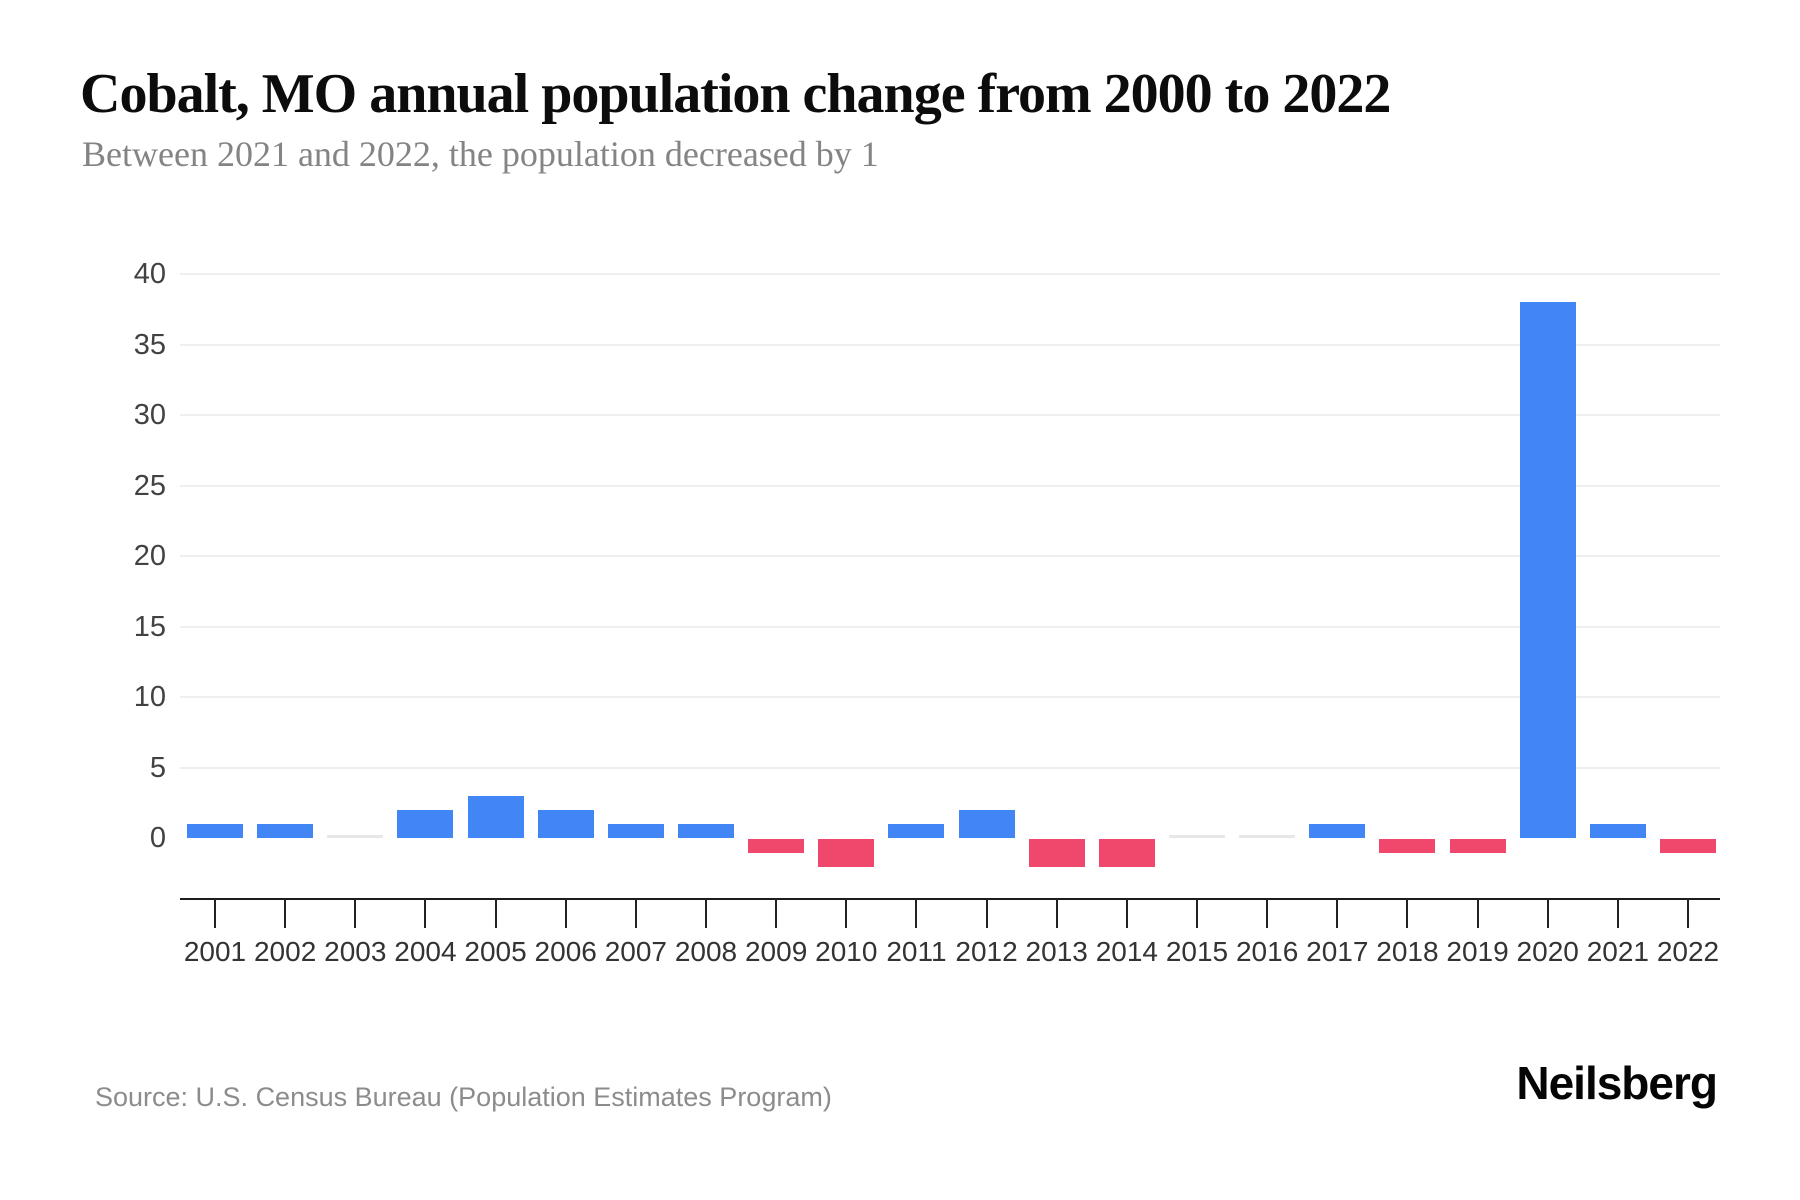 The width and height of the screenshot is (1800, 1200). What do you see at coordinates (1056, 951) in the screenshot?
I see `x-axis-label: 2013` at bounding box center [1056, 951].